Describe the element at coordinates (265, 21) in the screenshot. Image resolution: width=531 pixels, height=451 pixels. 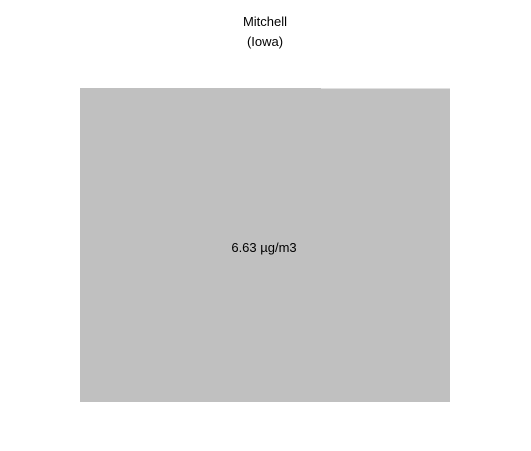
I see `chart-title: Mitchell` at that location.